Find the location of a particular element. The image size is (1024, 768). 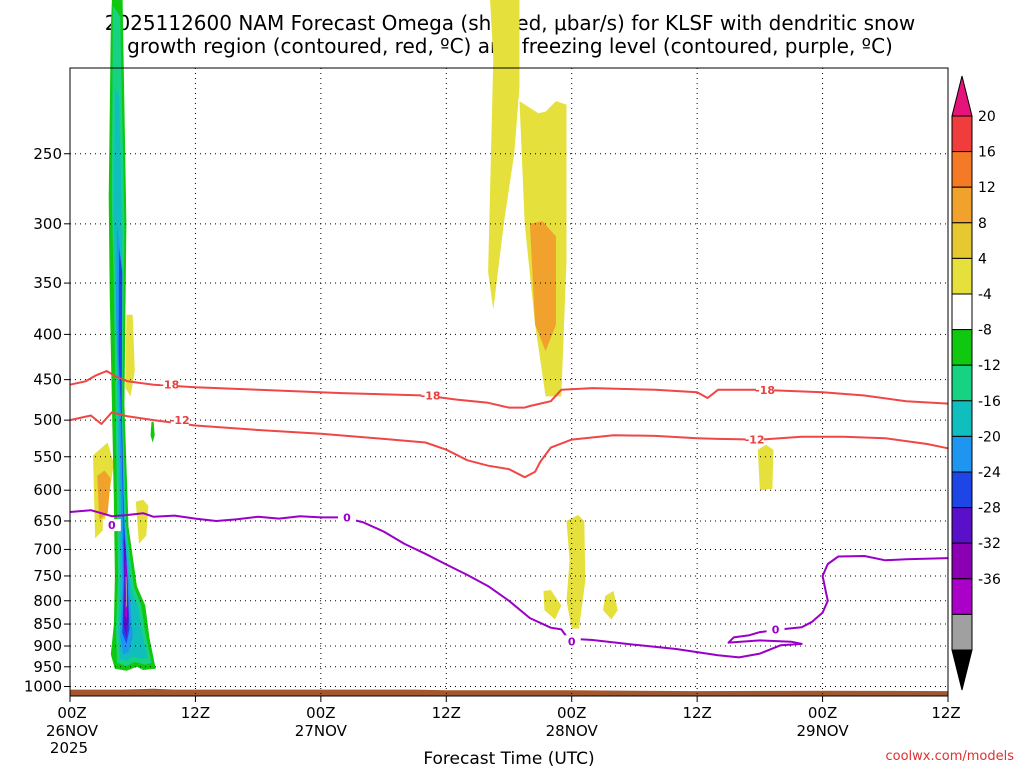

colorbar-tick-label: -20 is located at coordinates (989, 437).